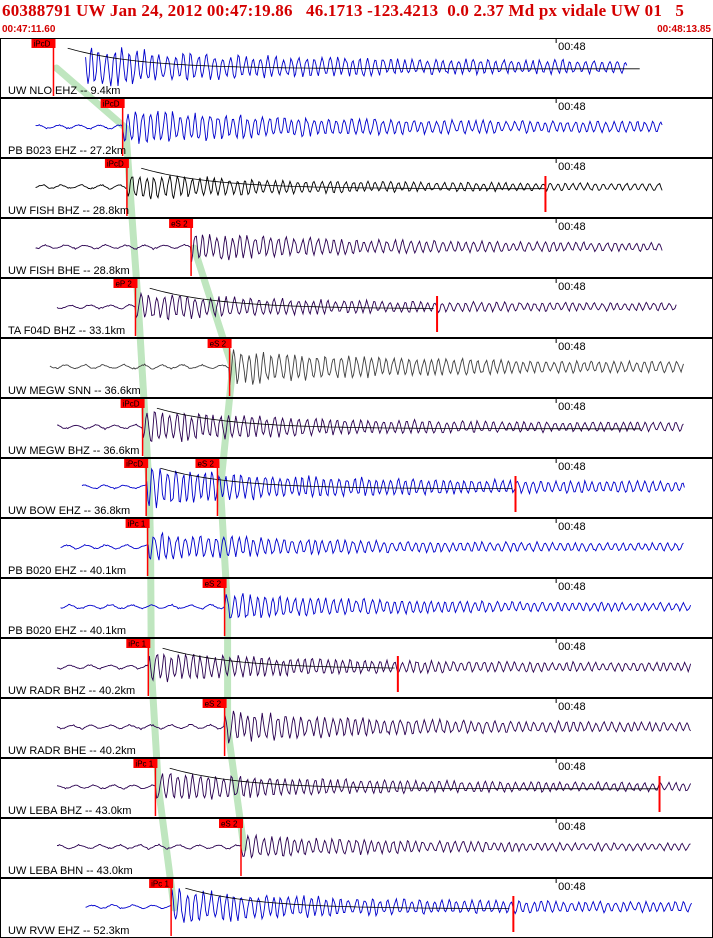  Describe the element at coordinates (66, 331) in the screenshot. I see `station-label: TA F04D BHZ -- 33.1km` at that location.